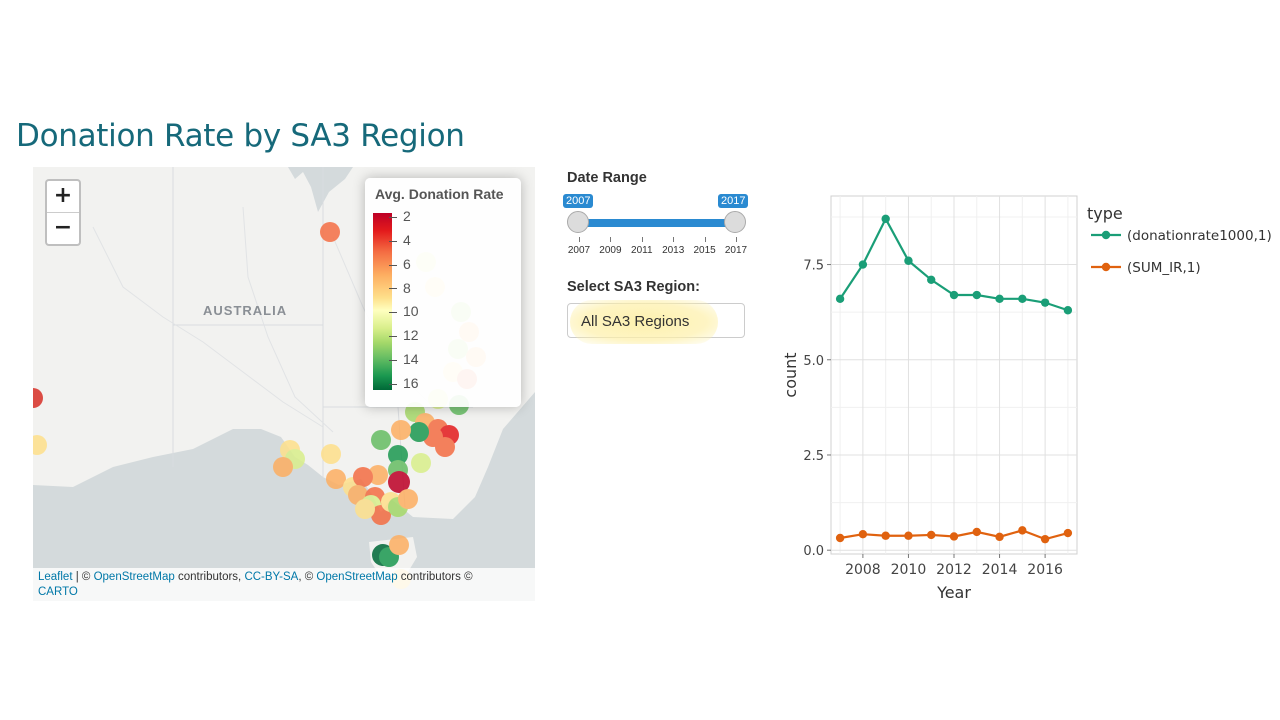 This screenshot has height=720, width=1280. I want to click on x-tick-label: 2012, so click(954, 570).